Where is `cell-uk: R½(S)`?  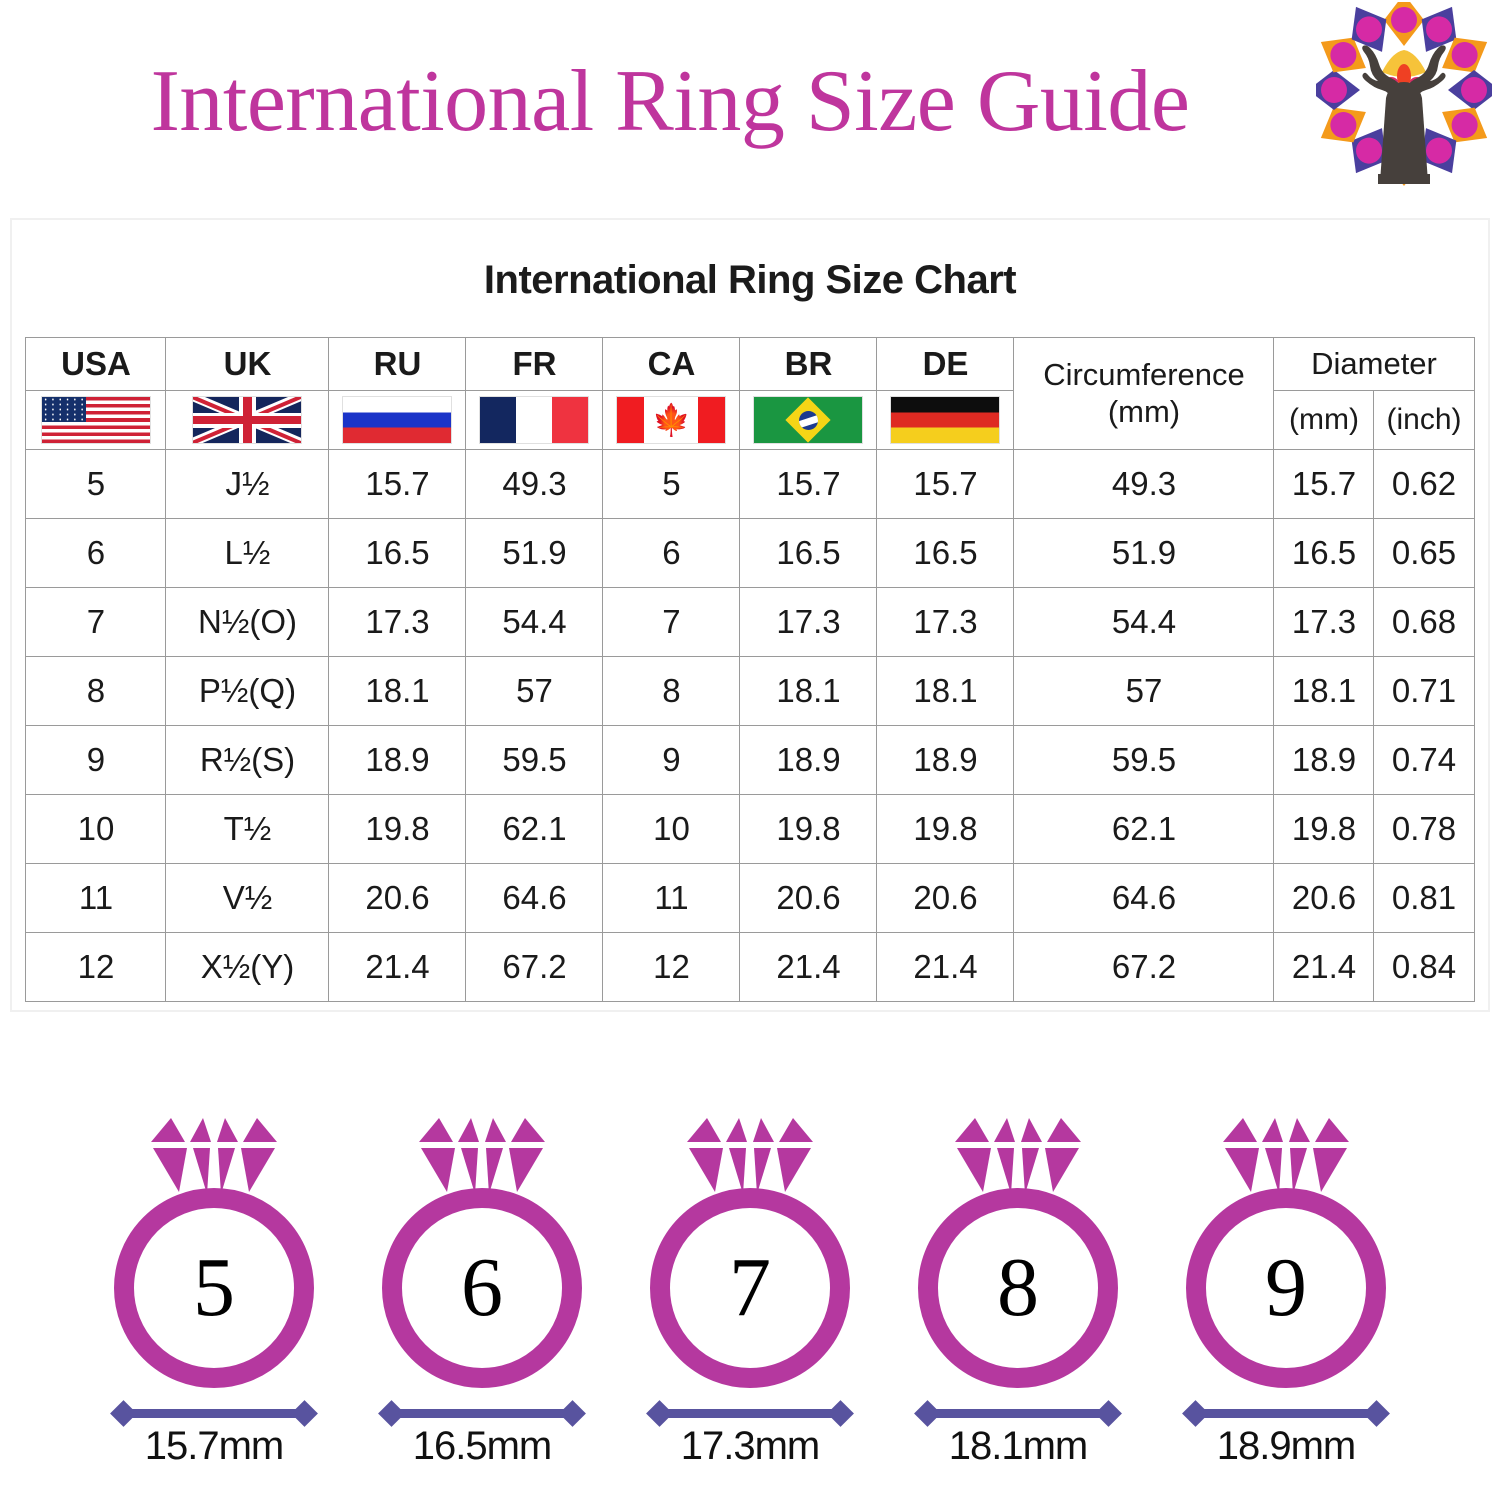
cell-uk: R½(S) is located at coordinates (247, 760).